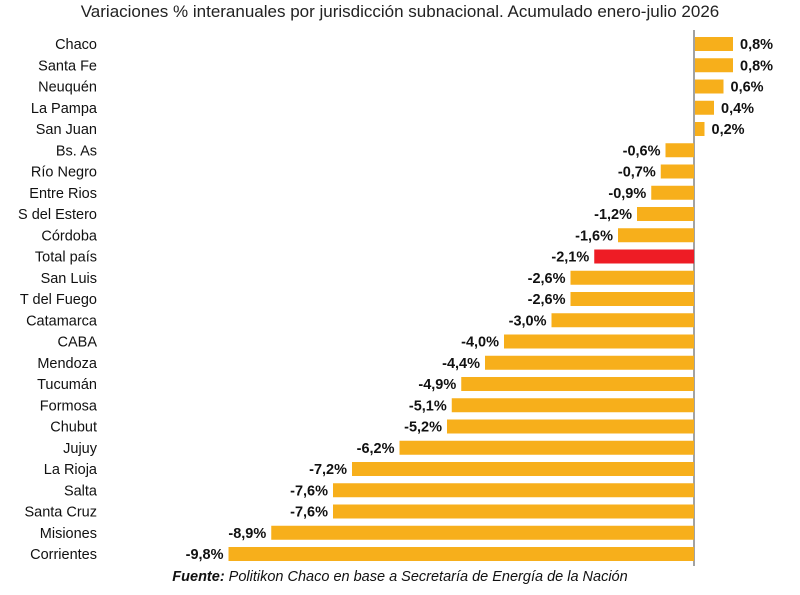 This screenshot has height=595, width=800. I want to click on value-label: -2,1%, so click(570, 258).